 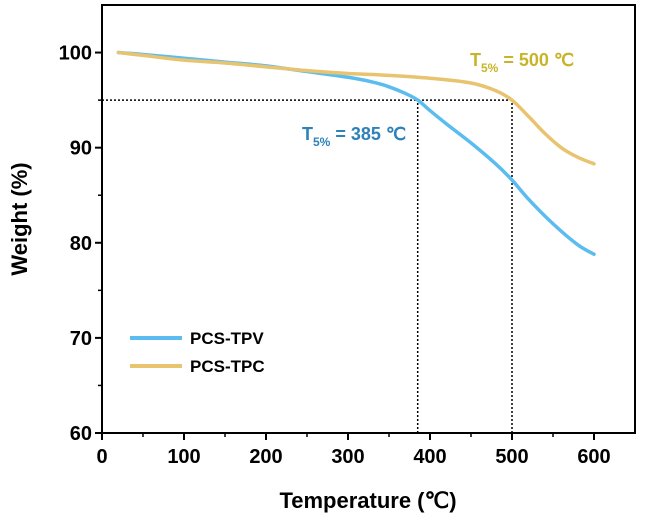 I want to click on y-tick-label: 100, so click(x=75, y=54).